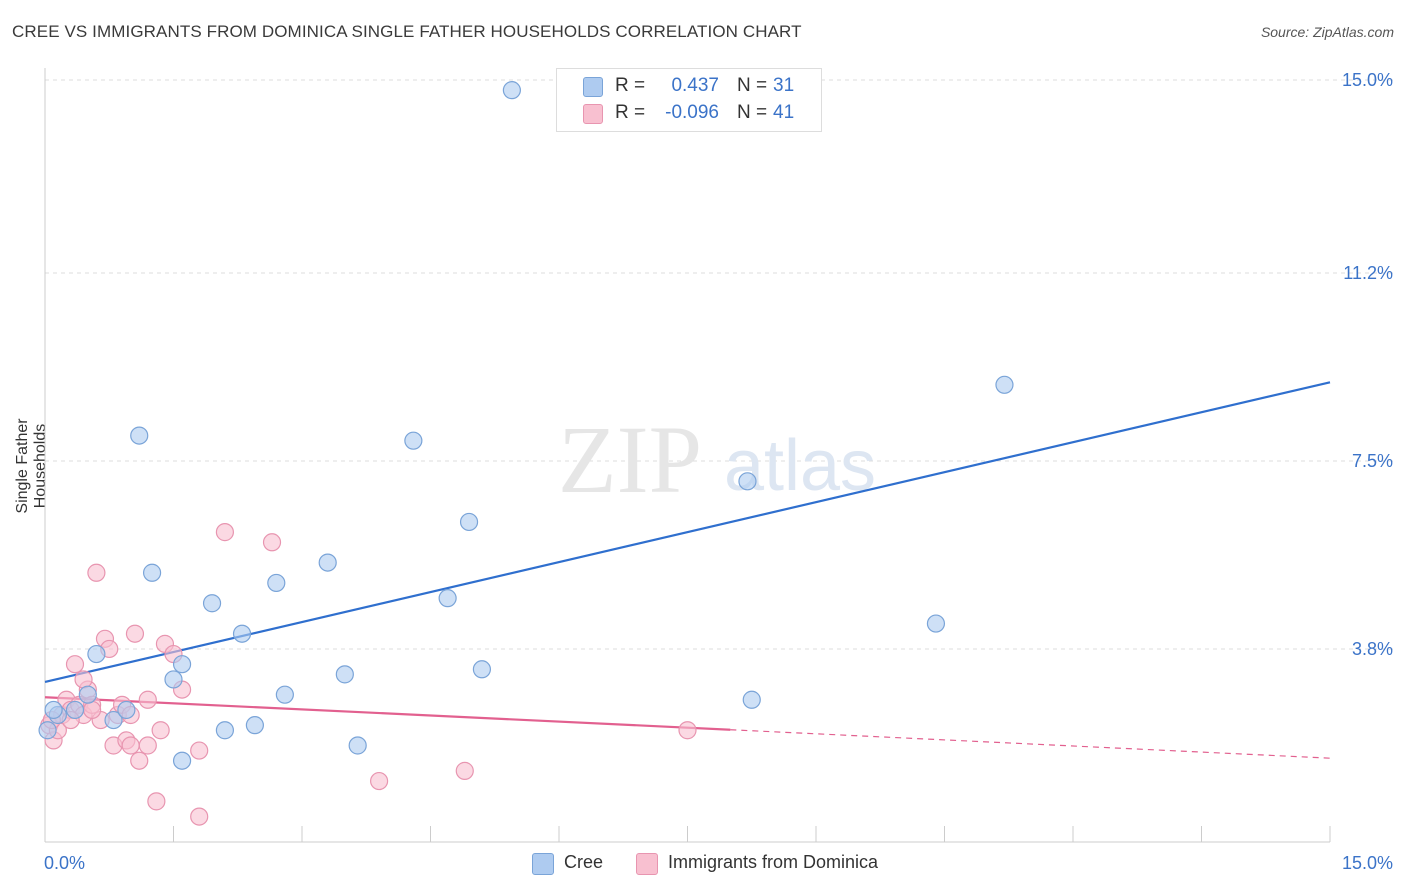 Image resolution: width=1406 pixels, height=892 pixels. What do you see at coordinates (387, 713) in the screenshot?
I see `dominica-trend-line` at bounding box center [387, 713].